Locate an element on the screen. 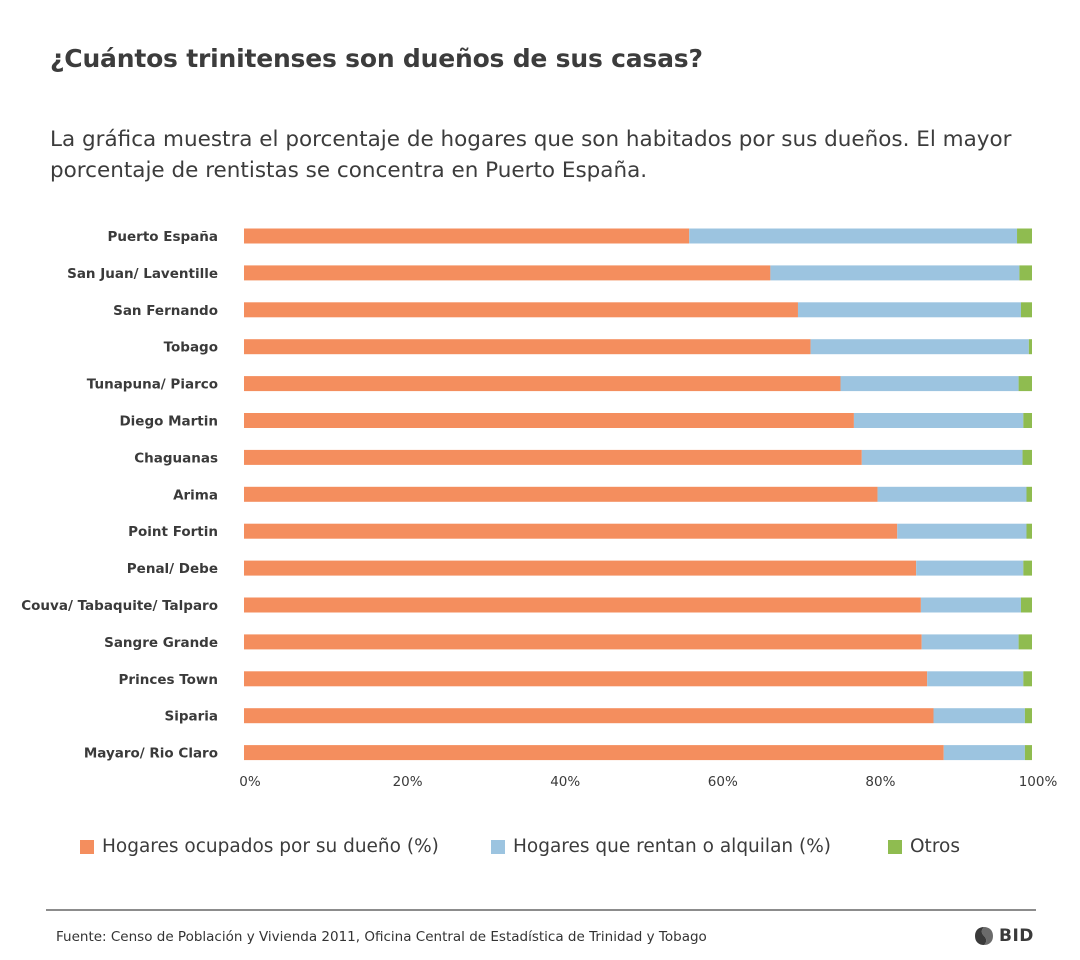  legend-label-other: Otros is located at coordinates (935, 846).